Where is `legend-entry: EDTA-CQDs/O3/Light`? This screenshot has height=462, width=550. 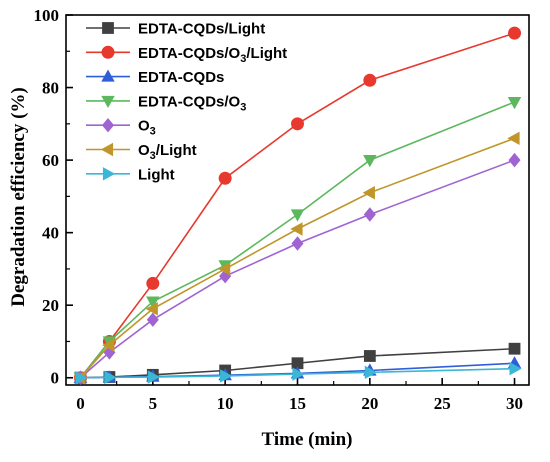 legend-entry: EDTA-CQDs/O3/Light is located at coordinates (186, 55).